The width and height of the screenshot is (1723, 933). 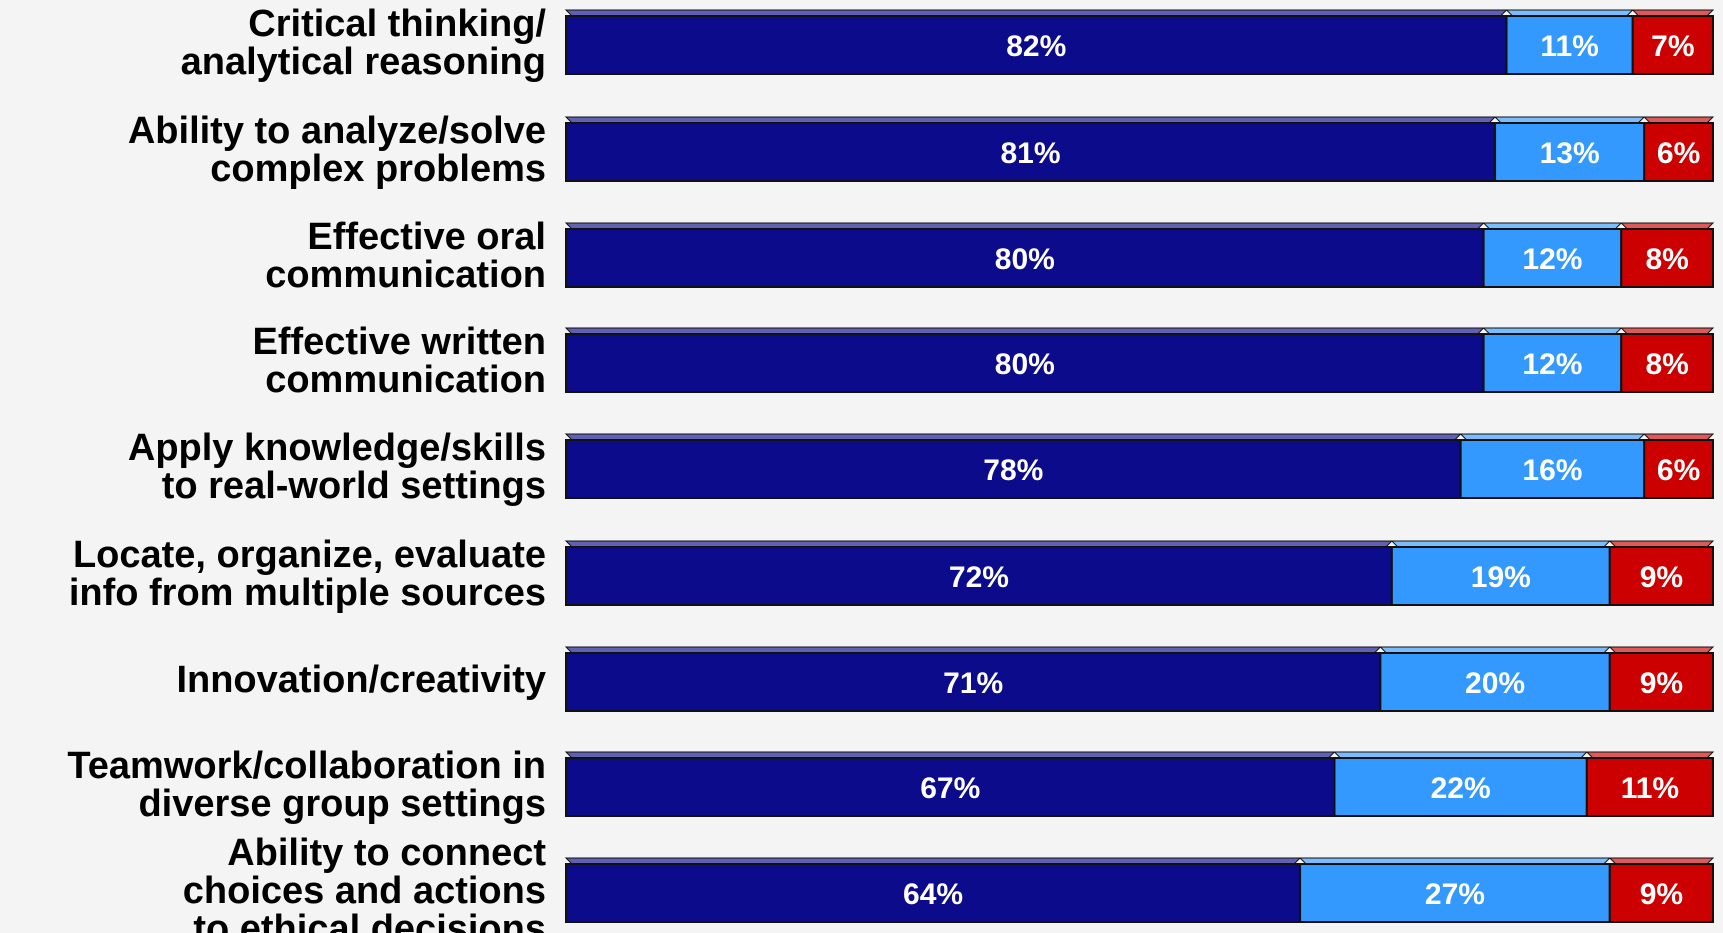 I want to click on value-label: 22%, so click(x=1461, y=788).